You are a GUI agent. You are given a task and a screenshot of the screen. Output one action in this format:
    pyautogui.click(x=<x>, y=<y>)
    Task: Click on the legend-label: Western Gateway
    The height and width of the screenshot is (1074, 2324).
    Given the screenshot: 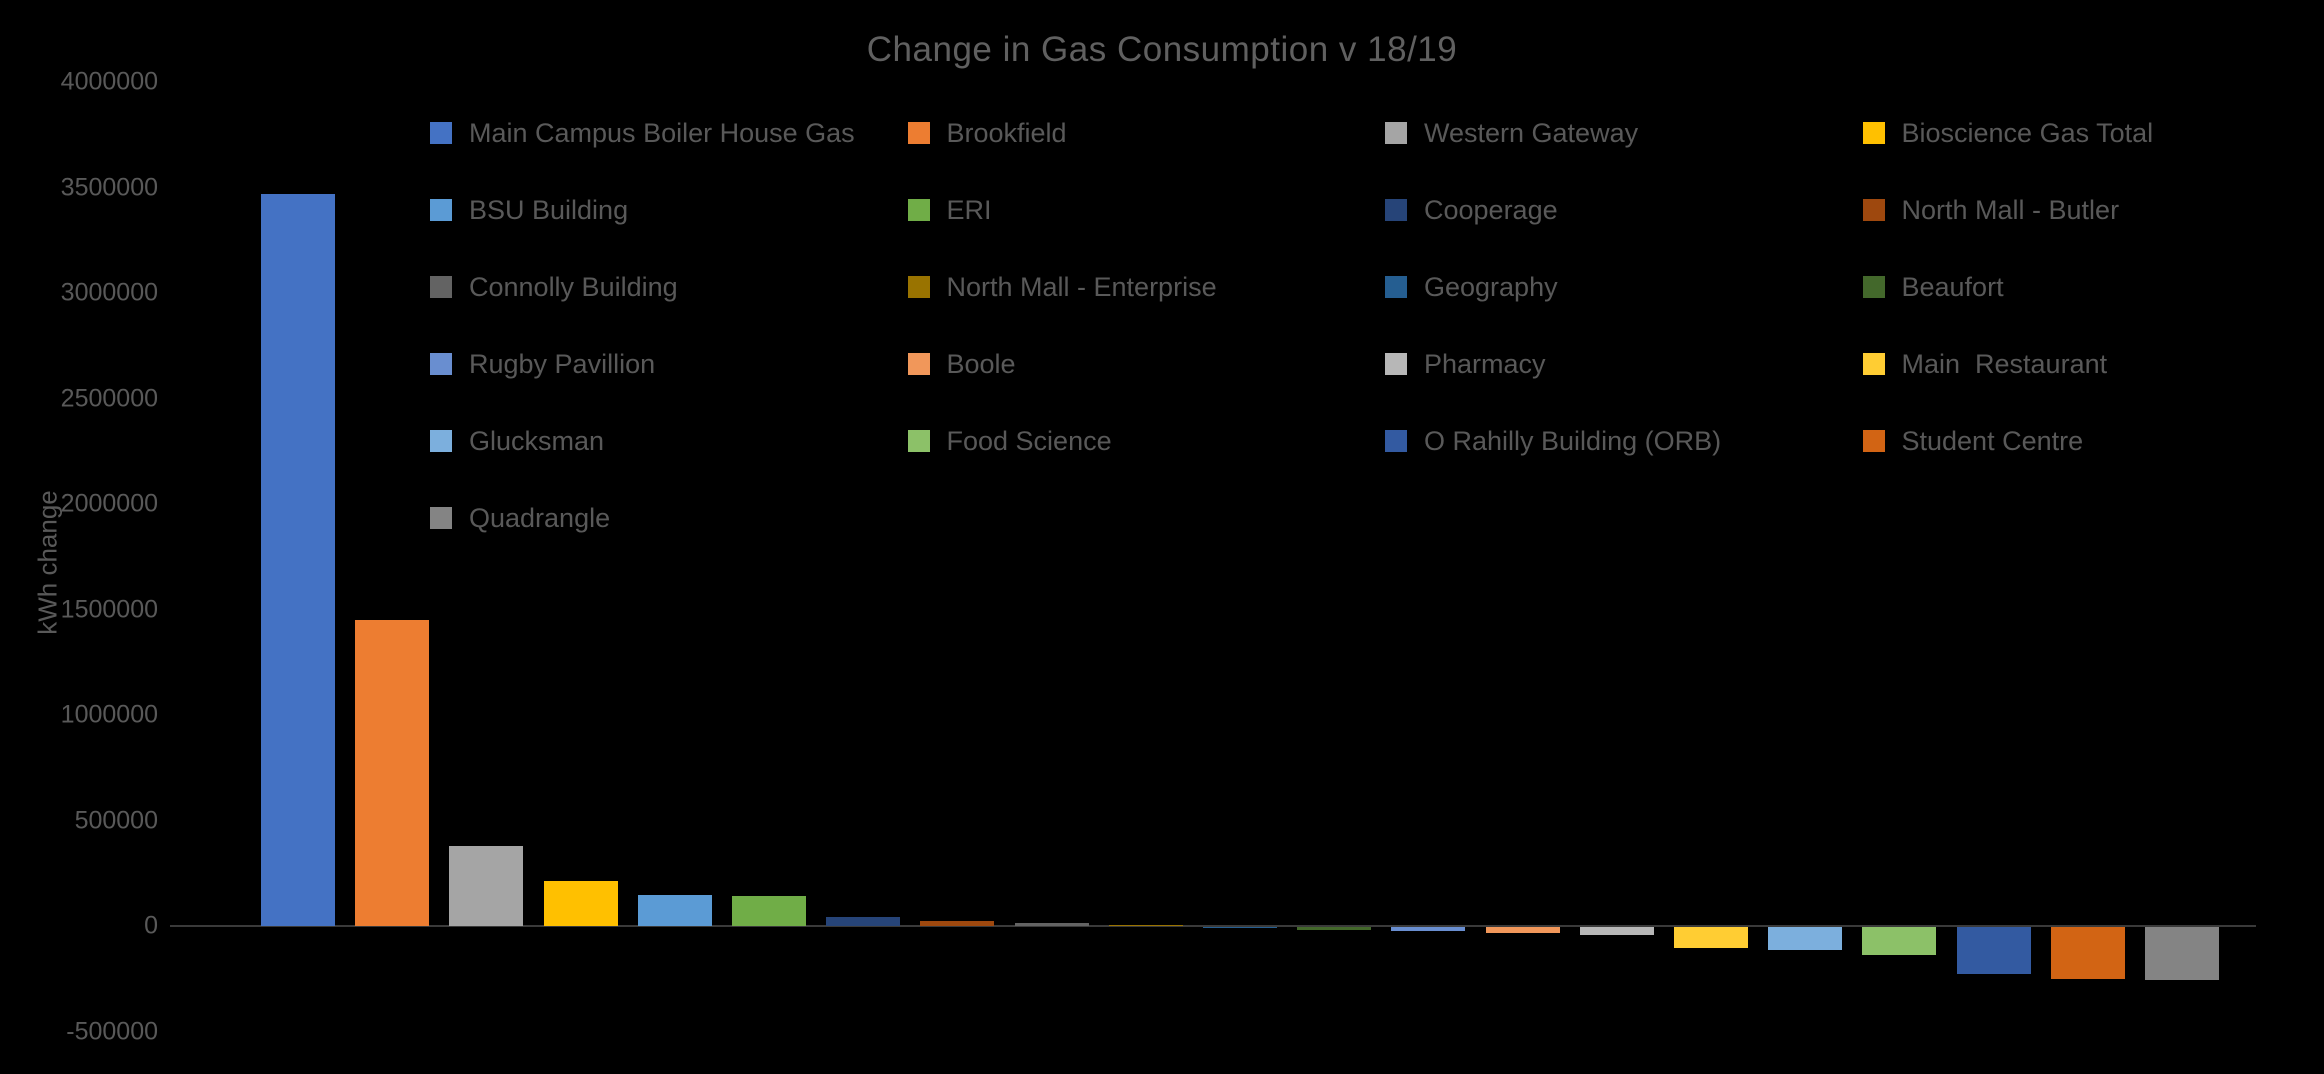 What is the action you would take?
    pyautogui.click(x=1531, y=132)
    